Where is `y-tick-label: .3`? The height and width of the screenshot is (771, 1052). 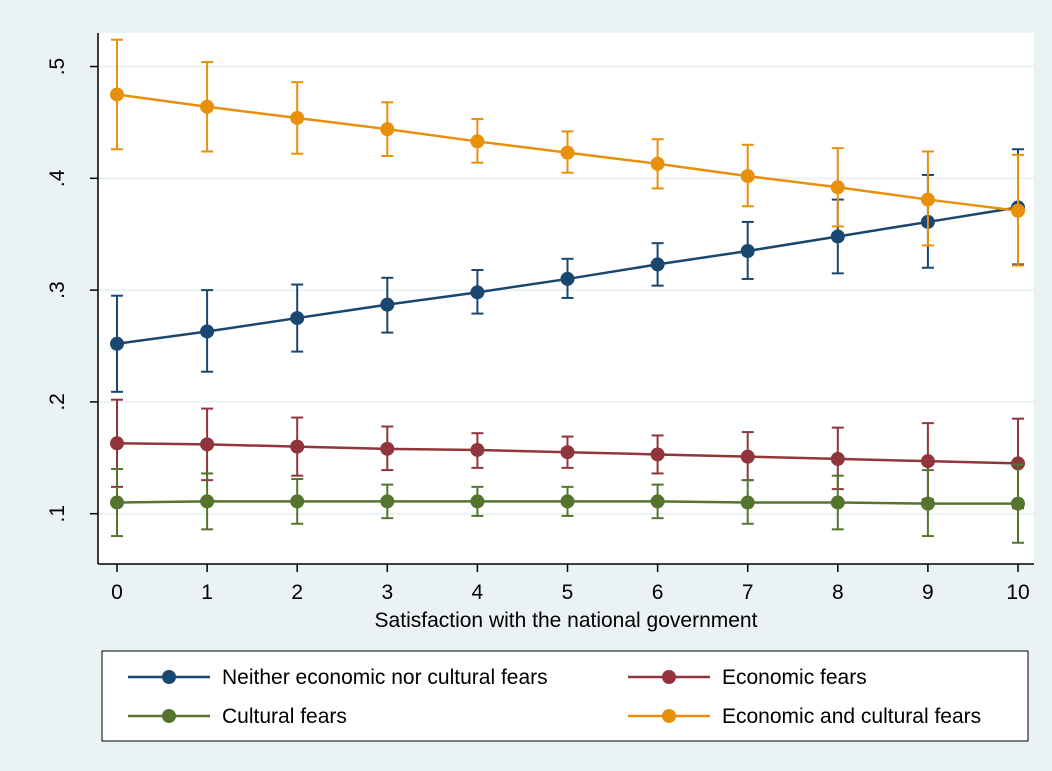 y-tick-label: .3 is located at coordinates (57, 290).